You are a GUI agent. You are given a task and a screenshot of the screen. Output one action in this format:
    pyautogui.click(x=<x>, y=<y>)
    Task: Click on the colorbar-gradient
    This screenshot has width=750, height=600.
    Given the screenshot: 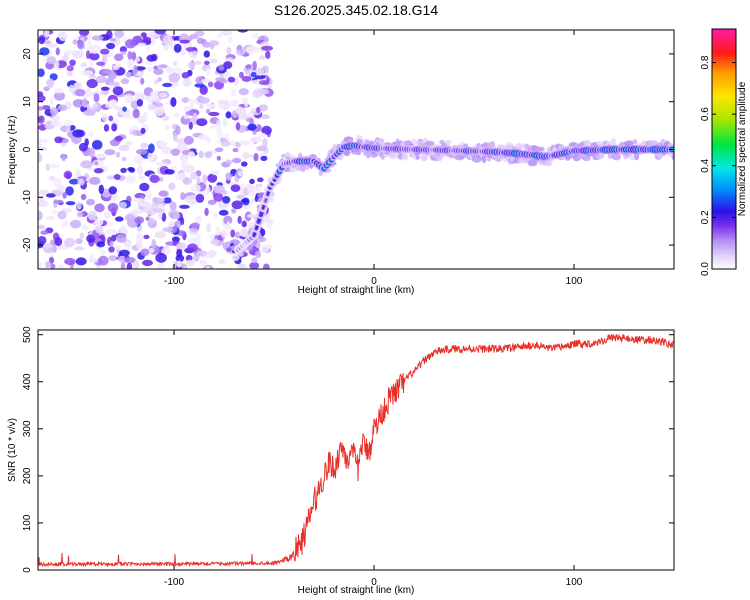 What is the action you would take?
    pyautogui.click(x=724, y=149)
    